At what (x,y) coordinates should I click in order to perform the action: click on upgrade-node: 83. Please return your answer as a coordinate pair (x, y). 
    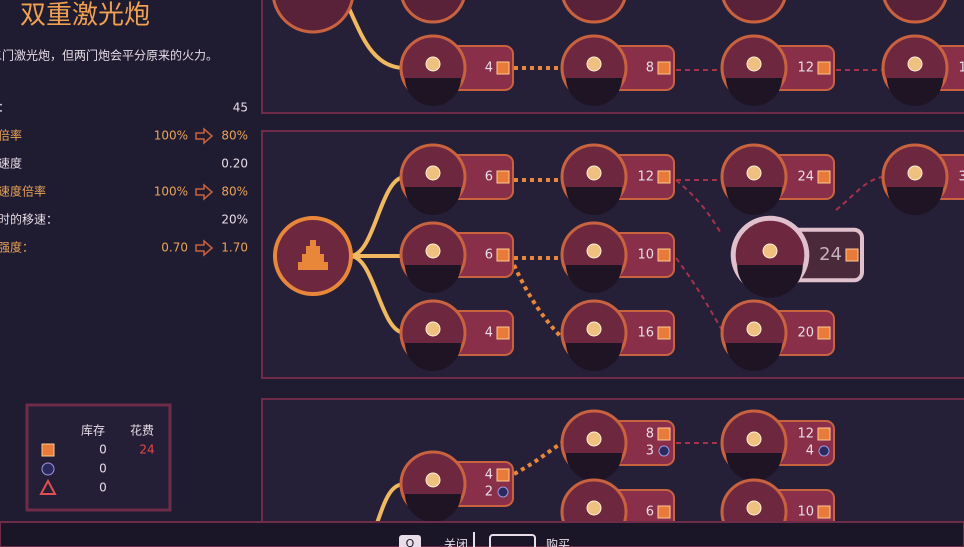
    Looking at the image, I should click on (617, 445).